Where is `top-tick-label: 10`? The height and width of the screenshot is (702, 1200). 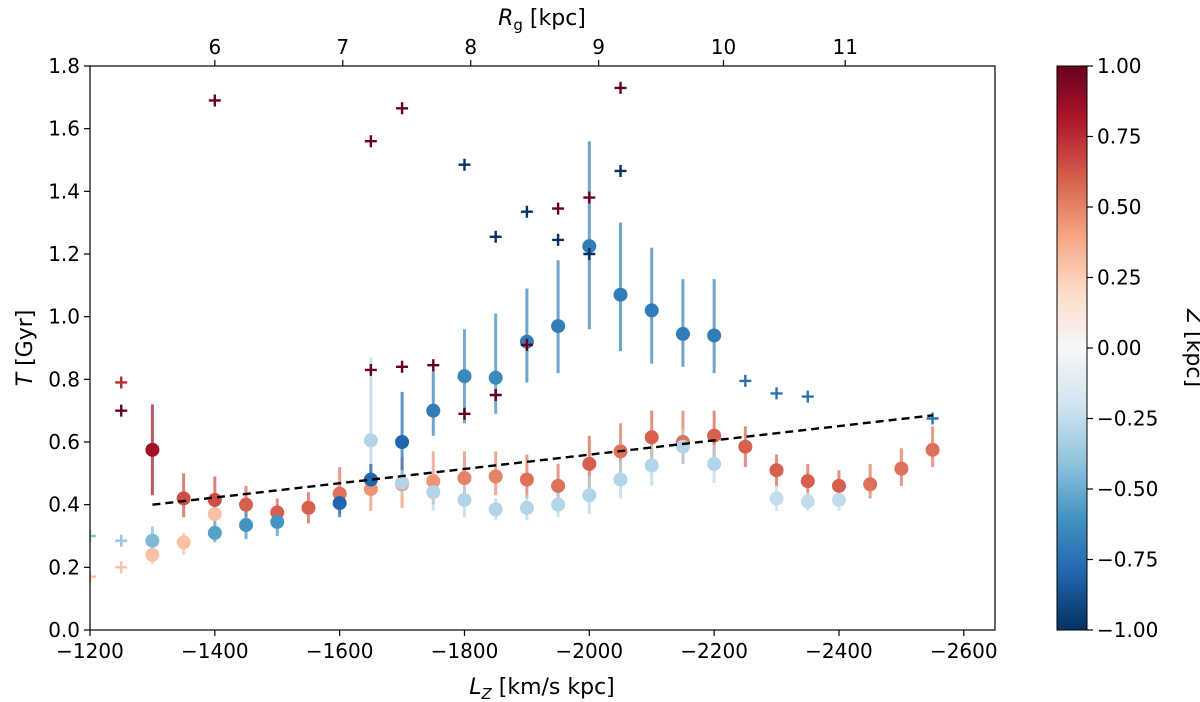 top-tick-label: 10 is located at coordinates (723, 47).